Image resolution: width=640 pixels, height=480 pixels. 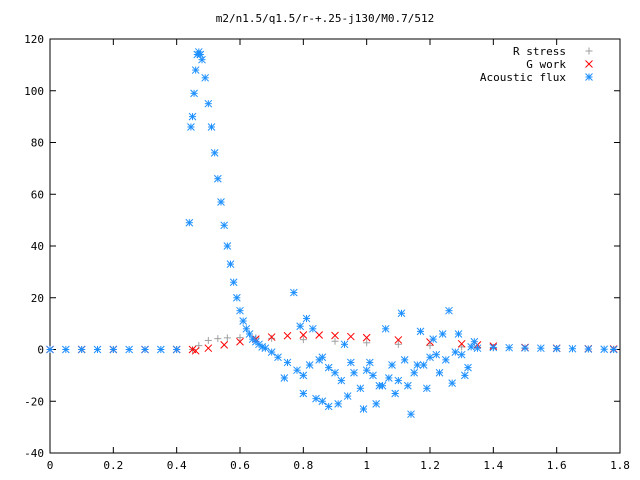 What do you see at coordinates (366, 465) in the screenshot?
I see `x-tick-label: 1` at bounding box center [366, 465].